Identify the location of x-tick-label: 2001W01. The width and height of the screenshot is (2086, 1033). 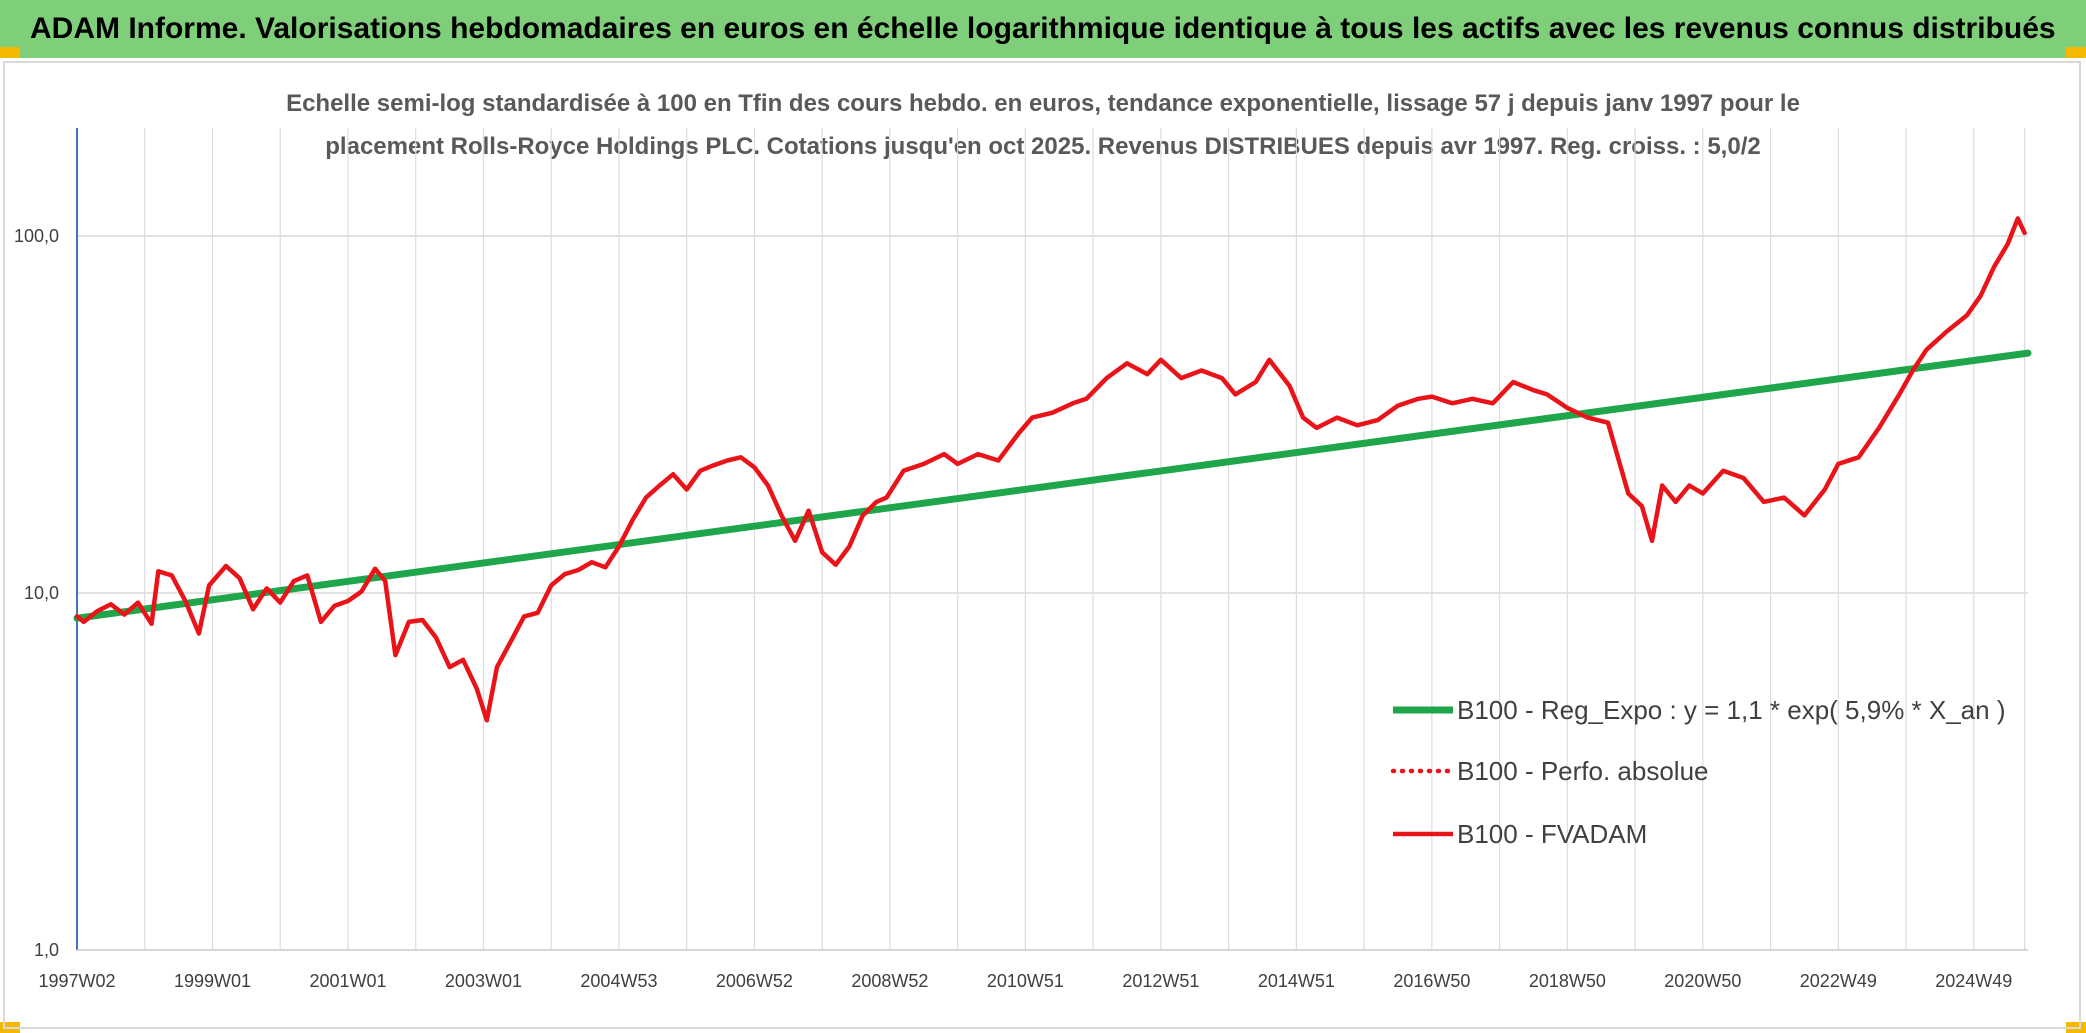
(347, 981).